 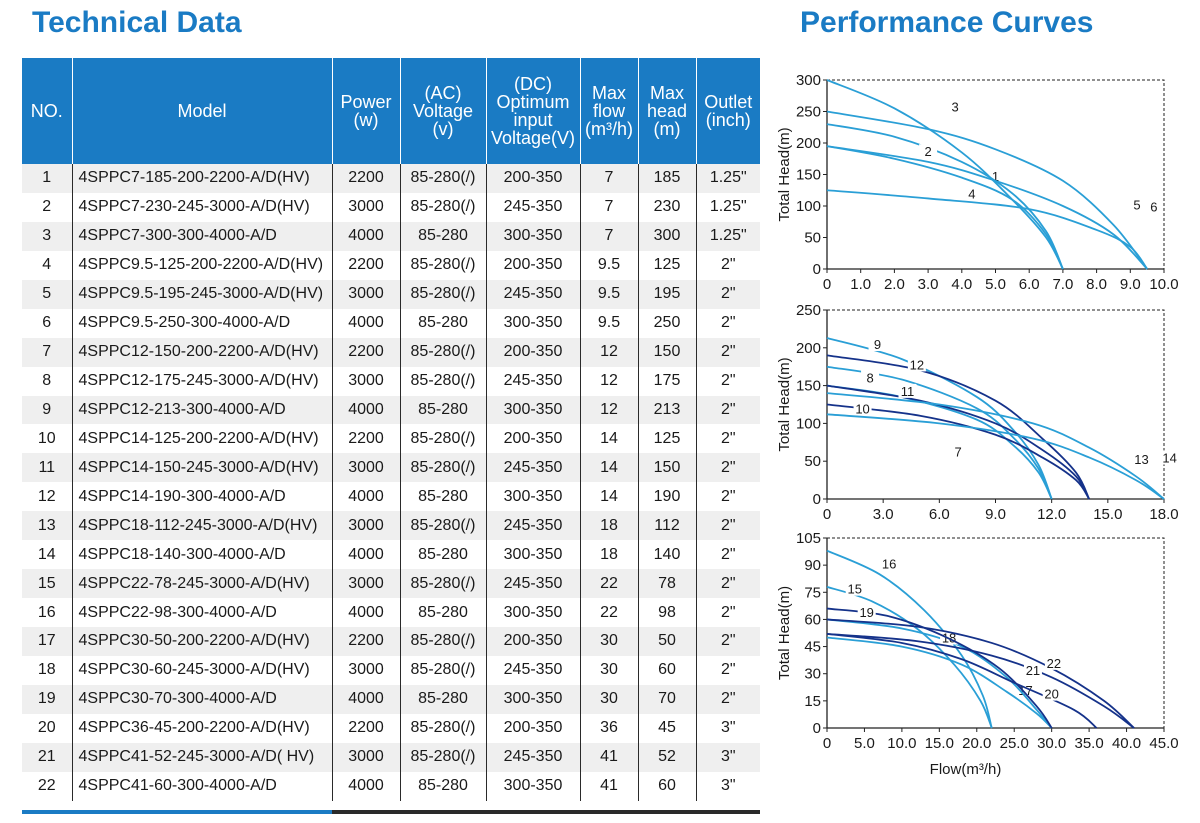 What do you see at coordinates (812, 701) in the screenshot?
I see `y-tick-label: 15` at bounding box center [812, 701].